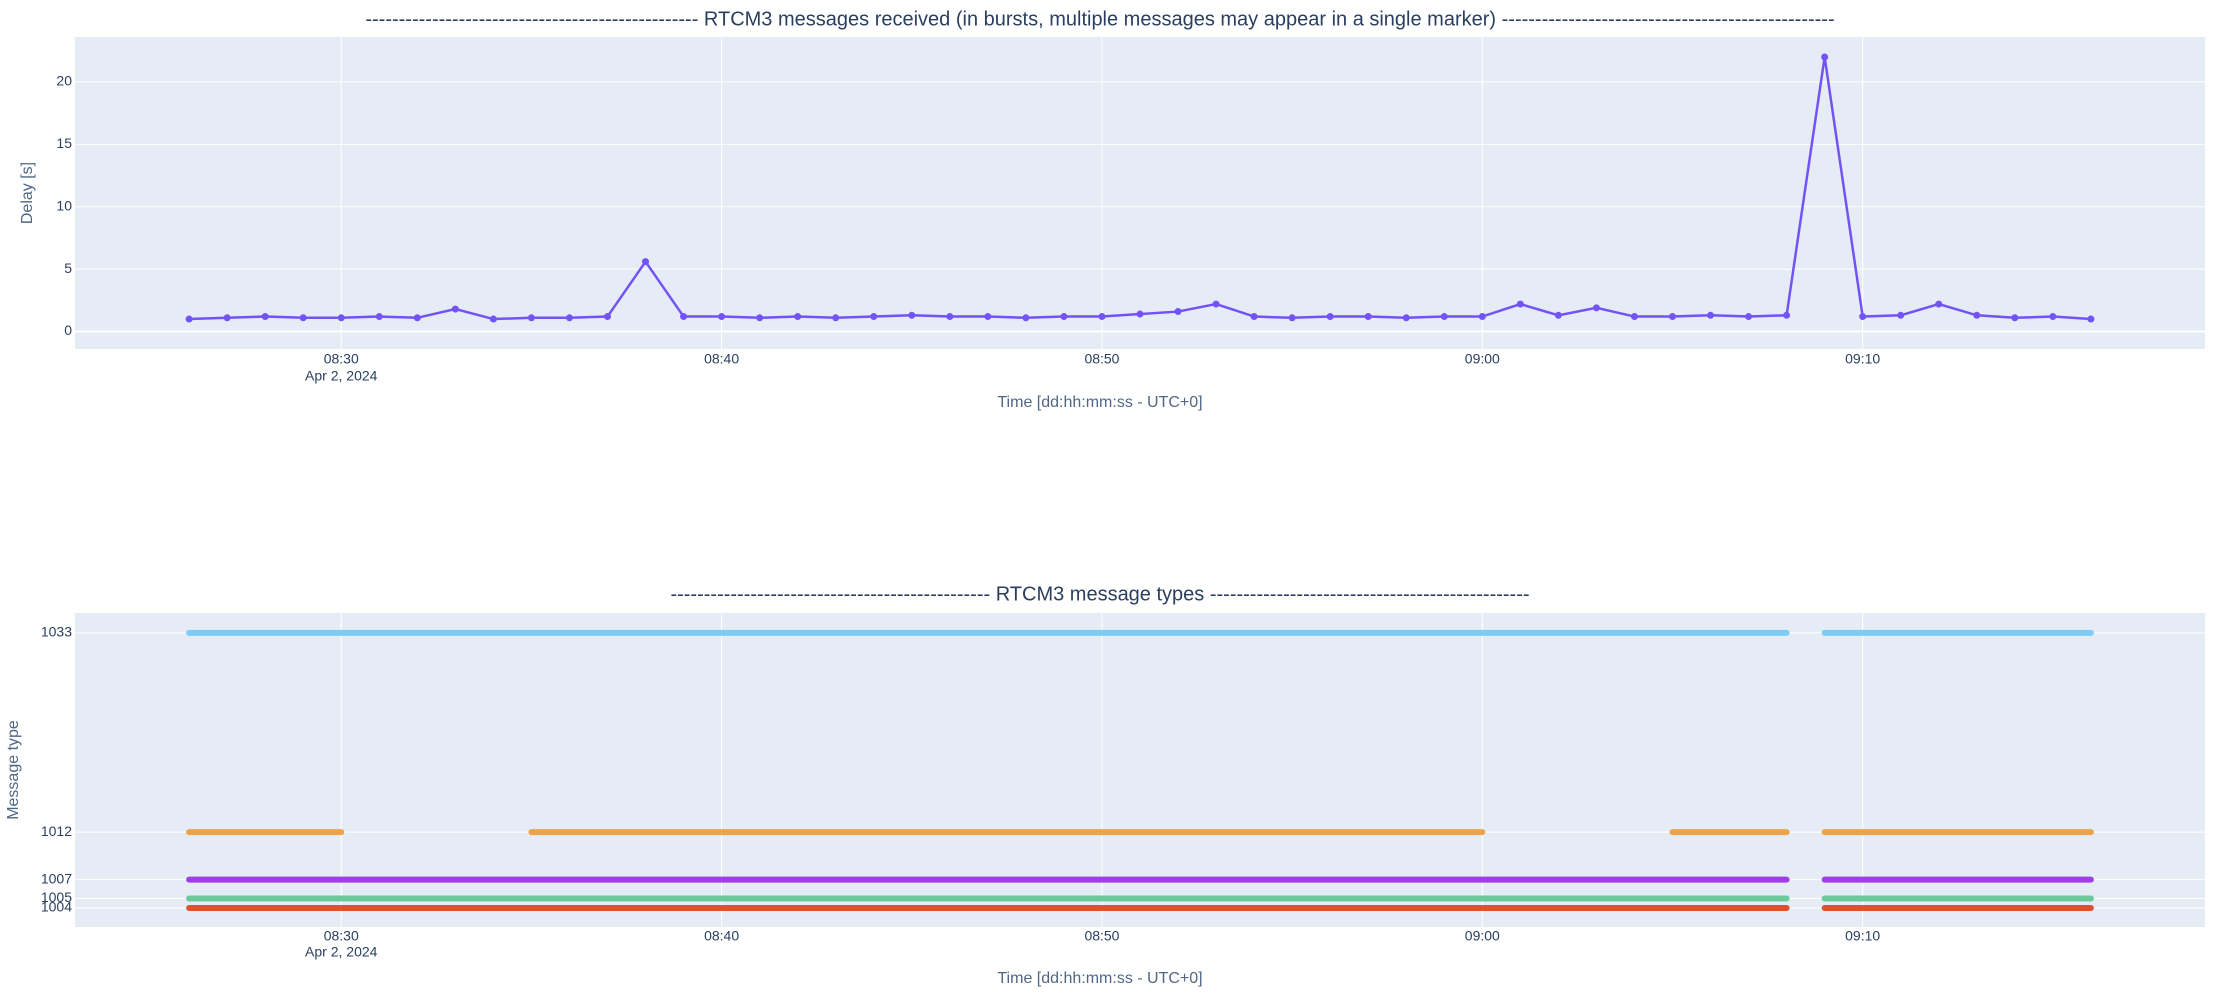 Image resolution: width=2215 pixels, height=996 pixels. I want to click on y-tick-label: 10, so click(64, 205).